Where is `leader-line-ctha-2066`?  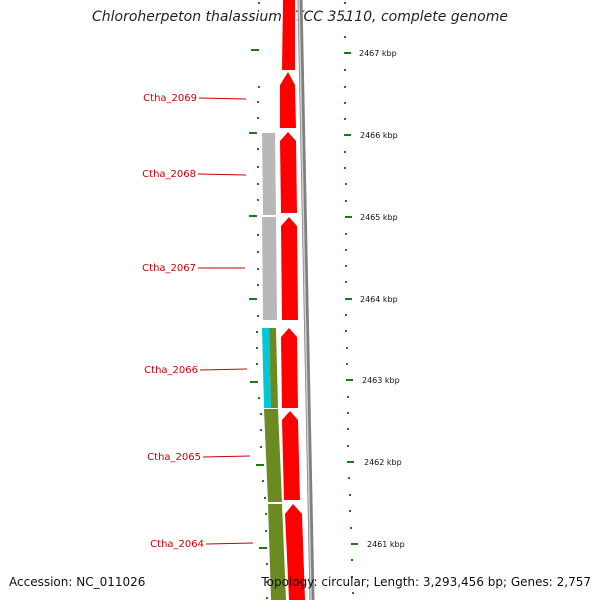 leader-line-ctha-2066 is located at coordinates (223, 369).